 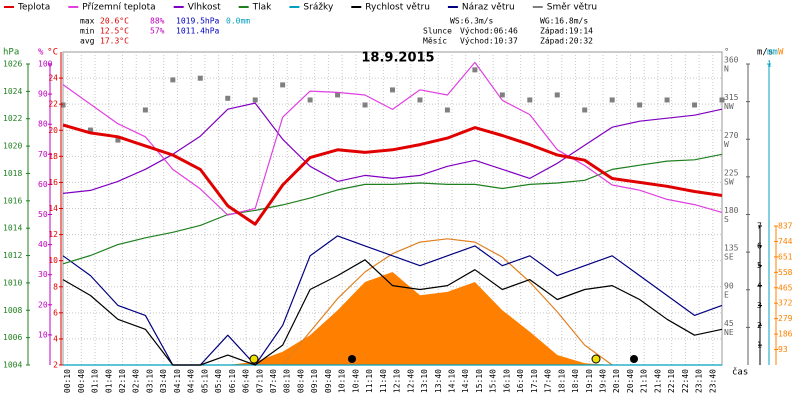 What do you see at coordinates (149, 381) in the screenshot?
I see `x-tick-label: 03:10` at bounding box center [149, 381].